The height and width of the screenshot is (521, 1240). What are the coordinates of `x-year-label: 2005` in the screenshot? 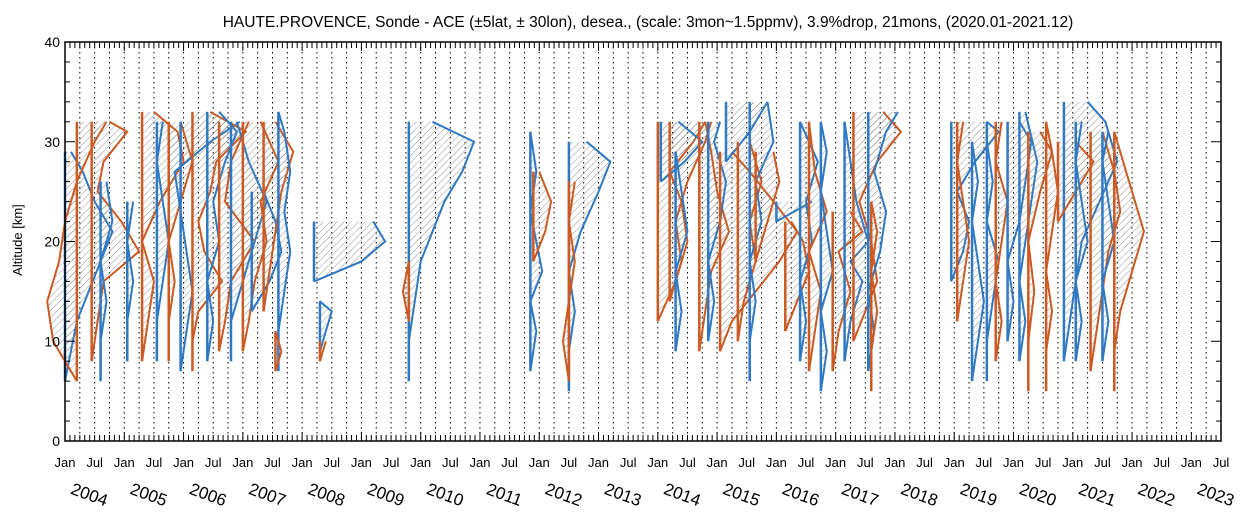 It's located at (149, 494).